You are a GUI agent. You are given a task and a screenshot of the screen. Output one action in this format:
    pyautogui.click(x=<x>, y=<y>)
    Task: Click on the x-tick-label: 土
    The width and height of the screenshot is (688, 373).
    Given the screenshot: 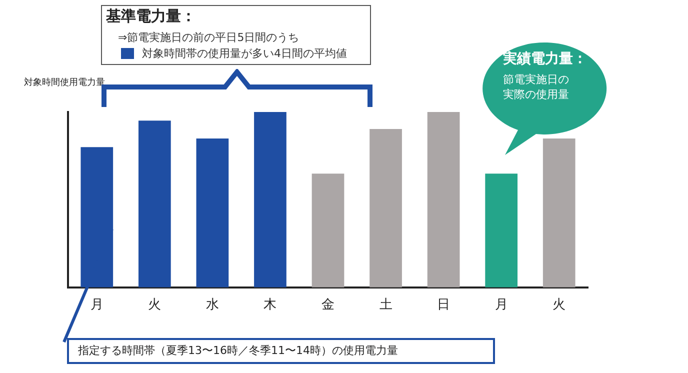 What is the action you would take?
    pyautogui.click(x=385, y=305)
    